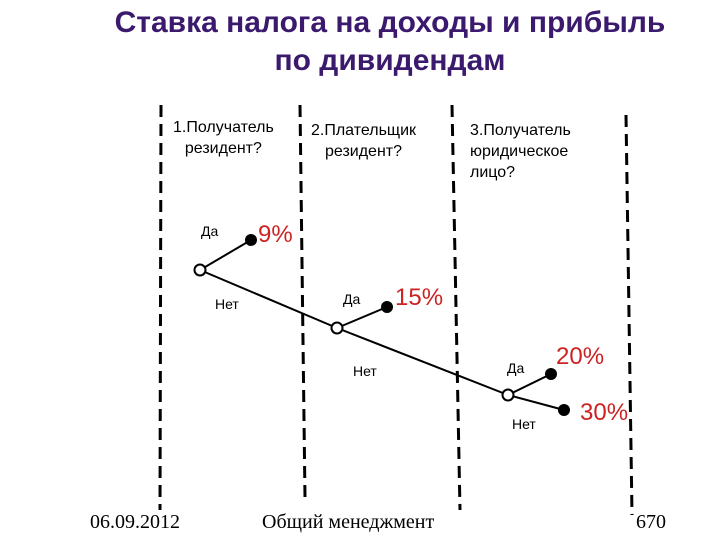 The image size is (720, 540). I want to click on yes-label-1: Да, so click(209, 231).